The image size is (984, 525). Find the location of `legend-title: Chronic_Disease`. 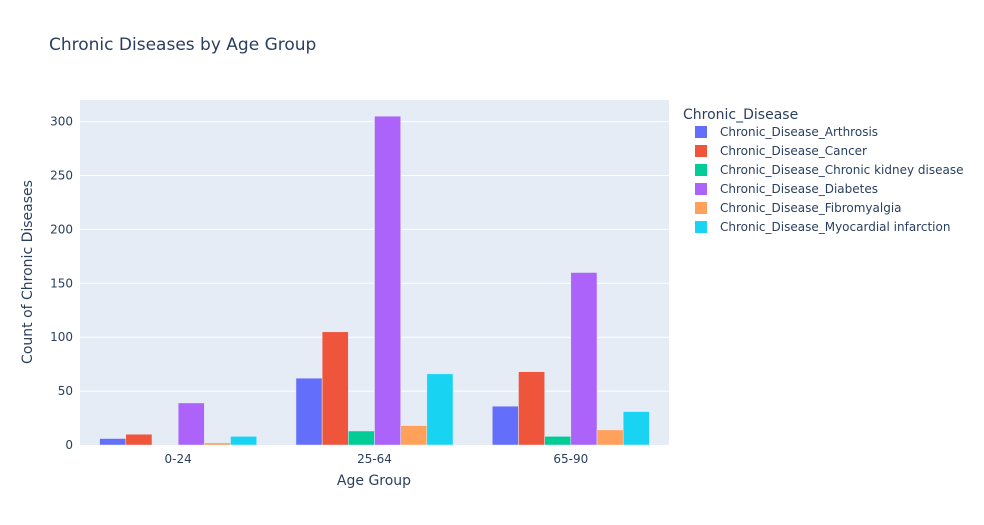

legend-title: Chronic_Disease is located at coordinates (740, 115).